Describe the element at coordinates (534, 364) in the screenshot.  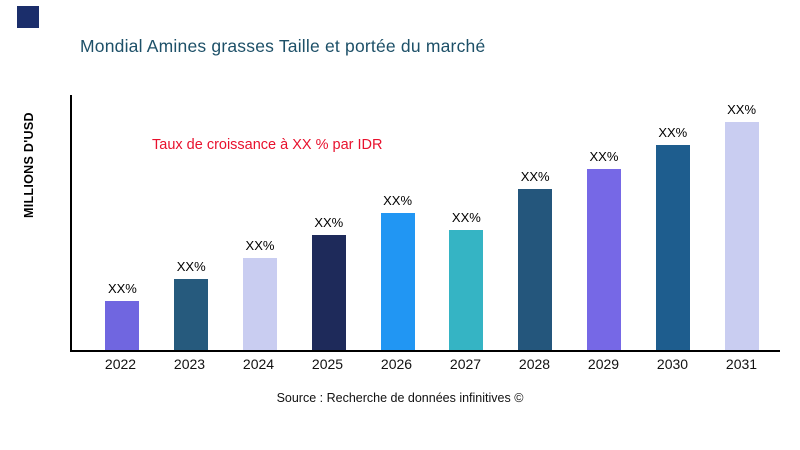
I see `x-axis-tick: 2028` at that location.